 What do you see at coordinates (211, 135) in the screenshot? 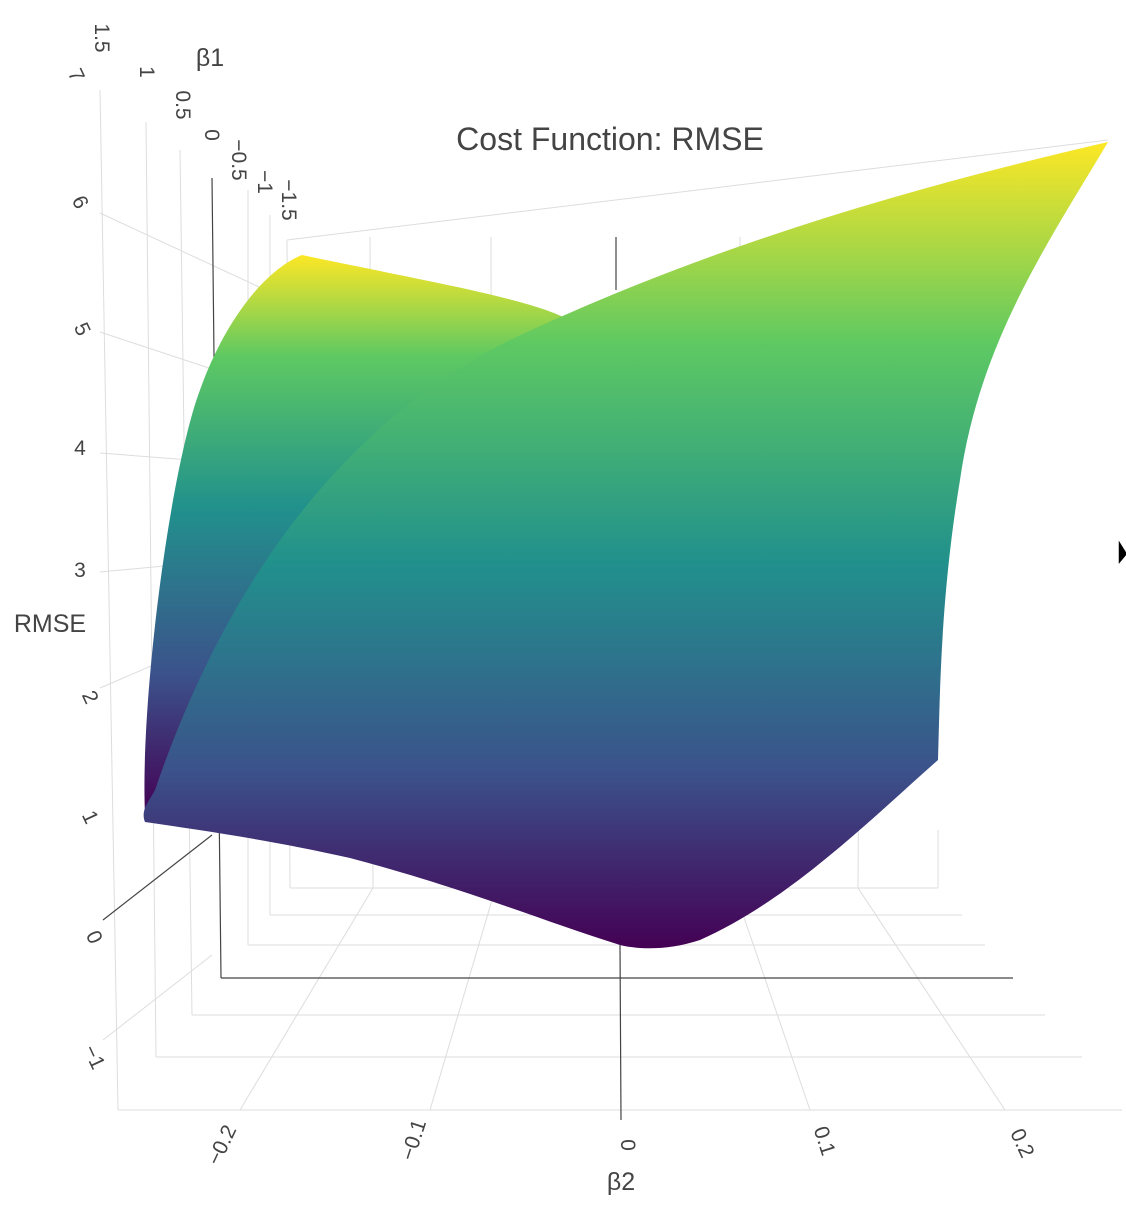
I see `beta1-tick-label: 0` at bounding box center [211, 135].